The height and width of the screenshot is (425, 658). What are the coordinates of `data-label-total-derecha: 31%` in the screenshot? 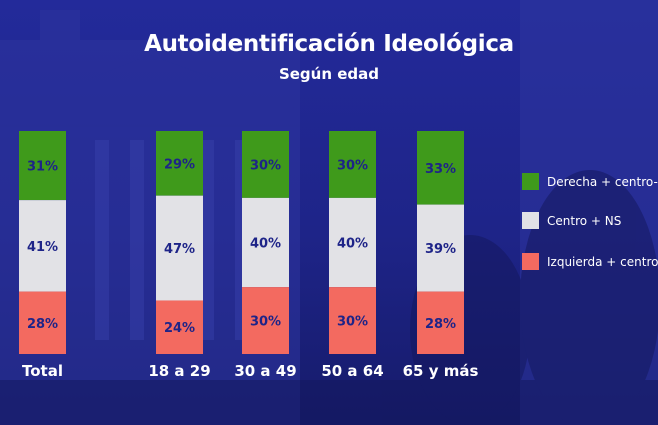 It's located at (42, 167).